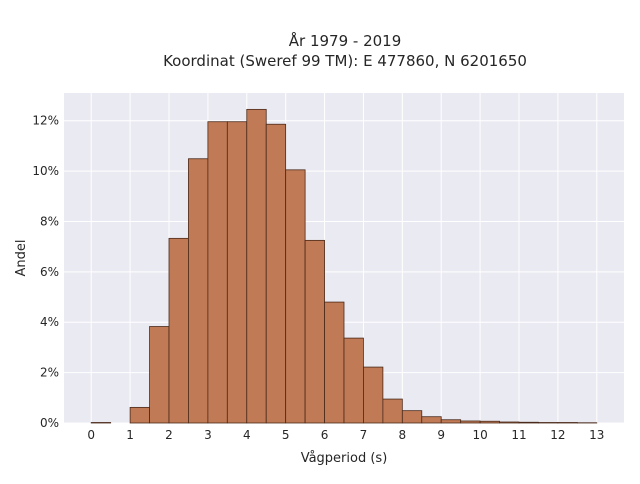 Image resolution: width=640 pixels, height=484 pixels. Describe the element at coordinates (596, 435) in the screenshot. I see `x-tick-label: 13` at that location.